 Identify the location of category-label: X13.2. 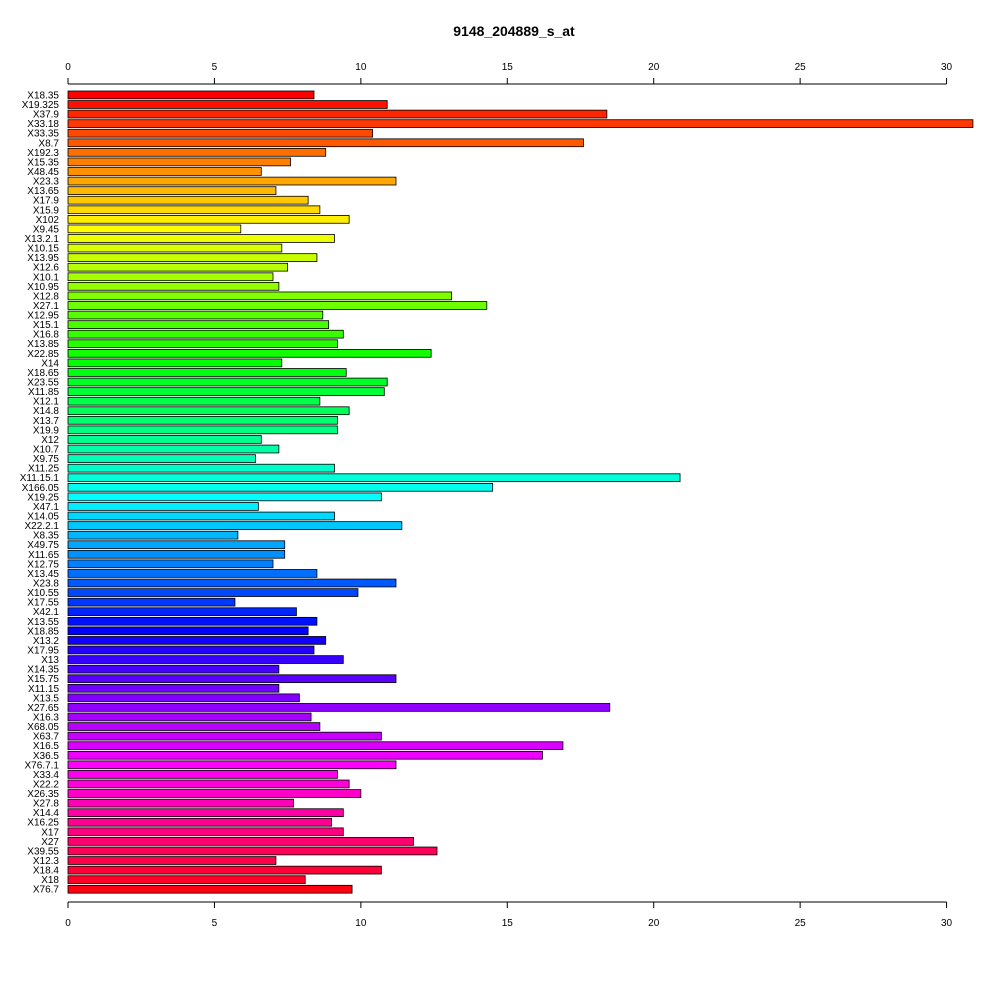
(46, 641).